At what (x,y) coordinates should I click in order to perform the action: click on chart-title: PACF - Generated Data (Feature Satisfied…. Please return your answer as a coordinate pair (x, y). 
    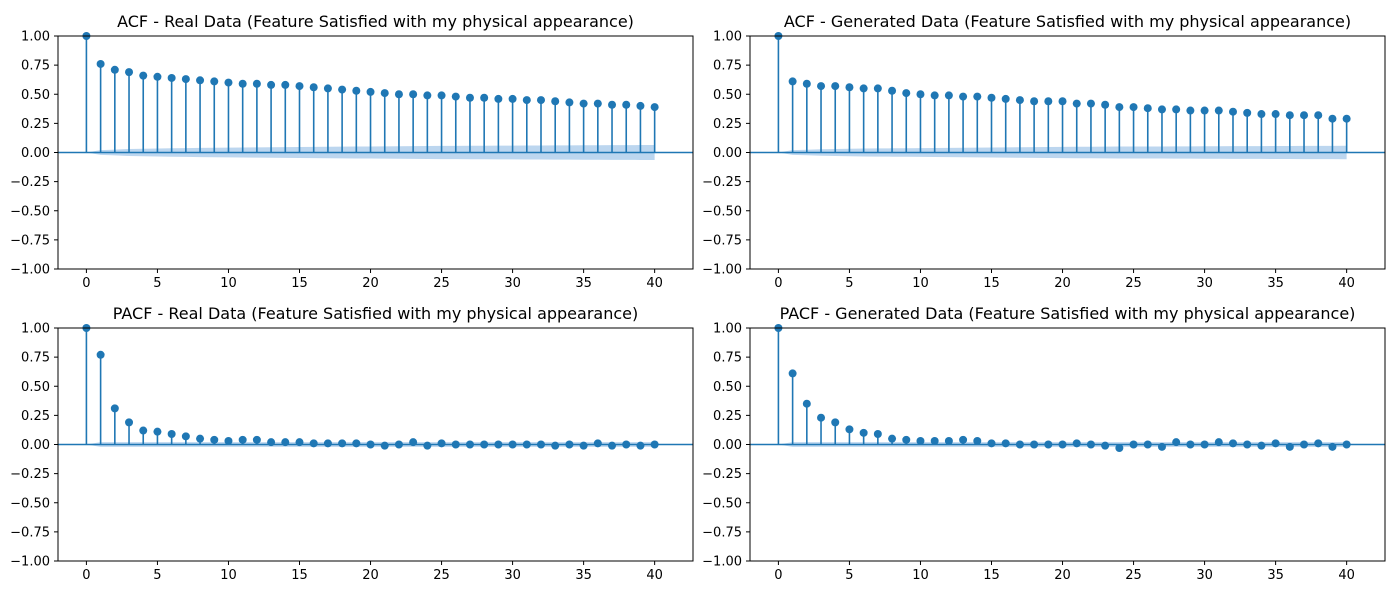
    Looking at the image, I should click on (1068, 313).